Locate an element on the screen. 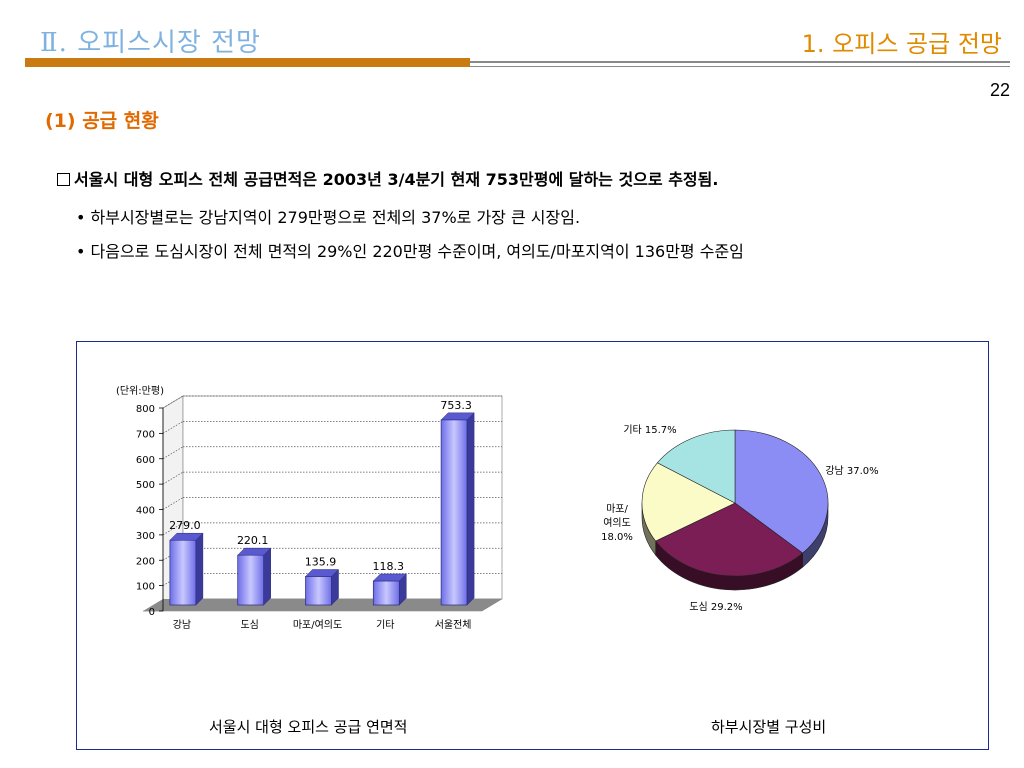  bar-도심 is located at coordinates (254, 576).